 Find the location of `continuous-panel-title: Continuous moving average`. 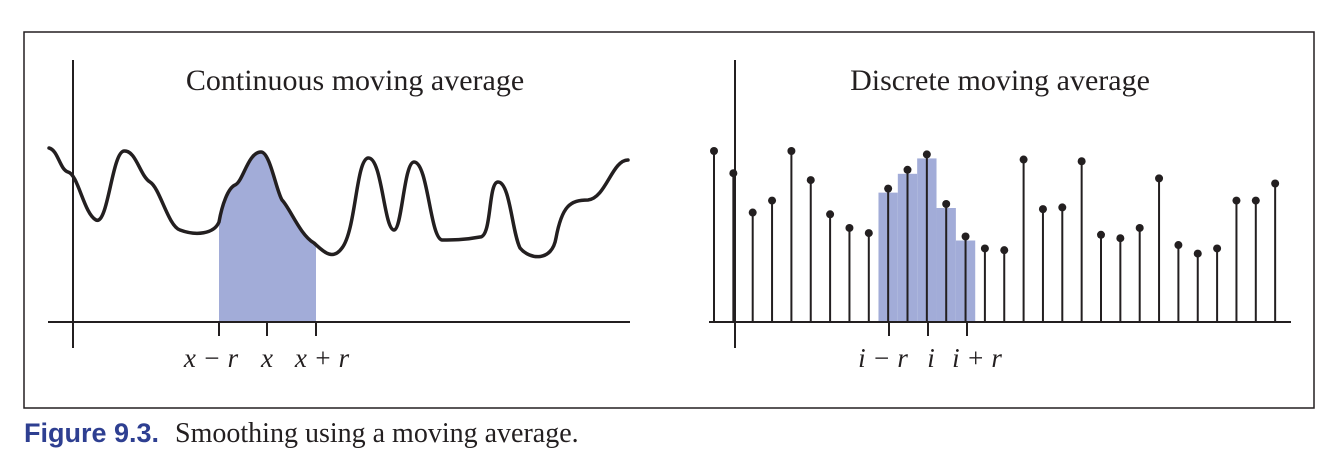

continuous-panel-title: Continuous moving average is located at coordinates (355, 80).